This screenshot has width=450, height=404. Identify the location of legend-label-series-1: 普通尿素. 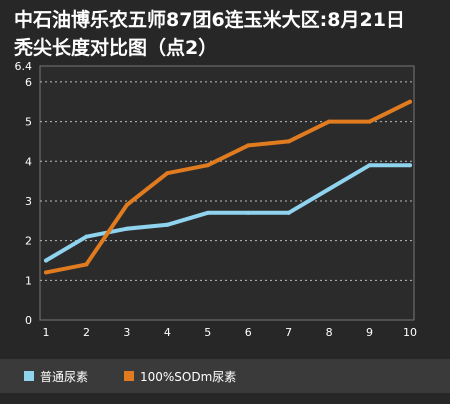
(64, 376).